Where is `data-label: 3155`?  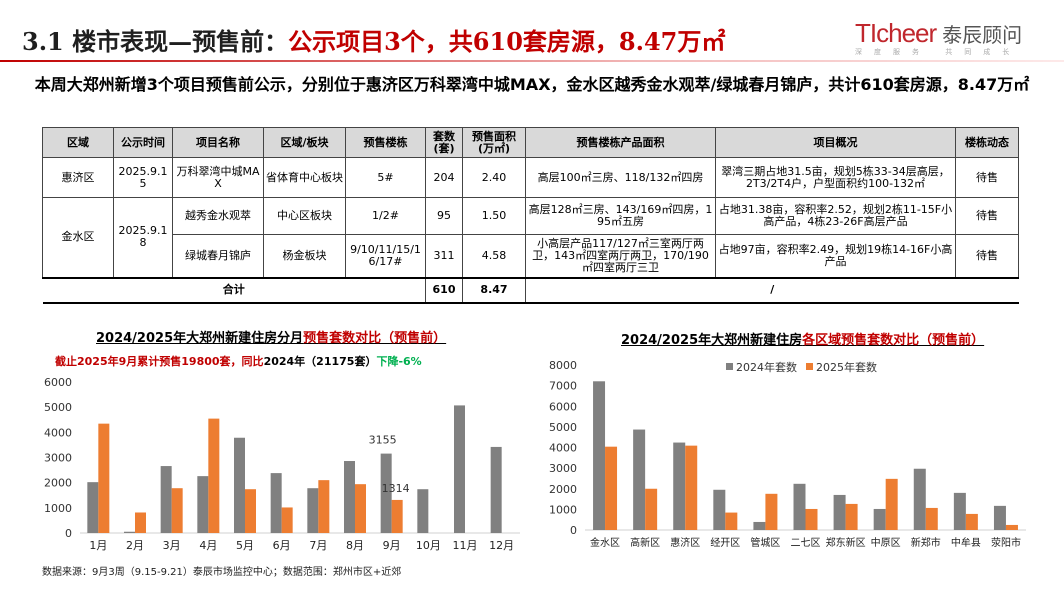
data-label: 3155 is located at coordinates (383, 440).